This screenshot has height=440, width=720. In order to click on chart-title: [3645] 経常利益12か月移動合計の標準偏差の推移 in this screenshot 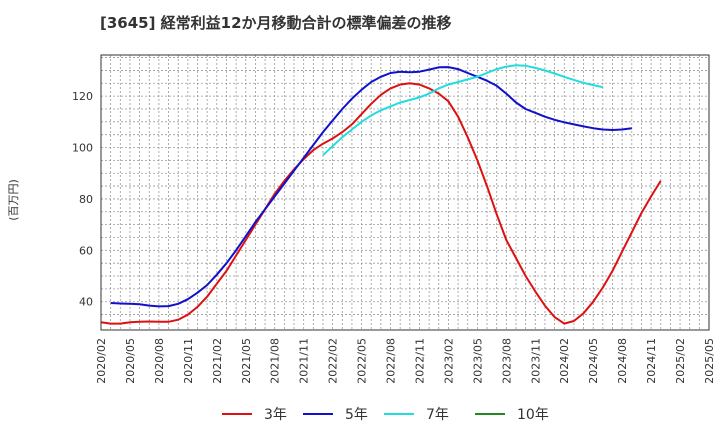, I will do `click(276, 23)`.